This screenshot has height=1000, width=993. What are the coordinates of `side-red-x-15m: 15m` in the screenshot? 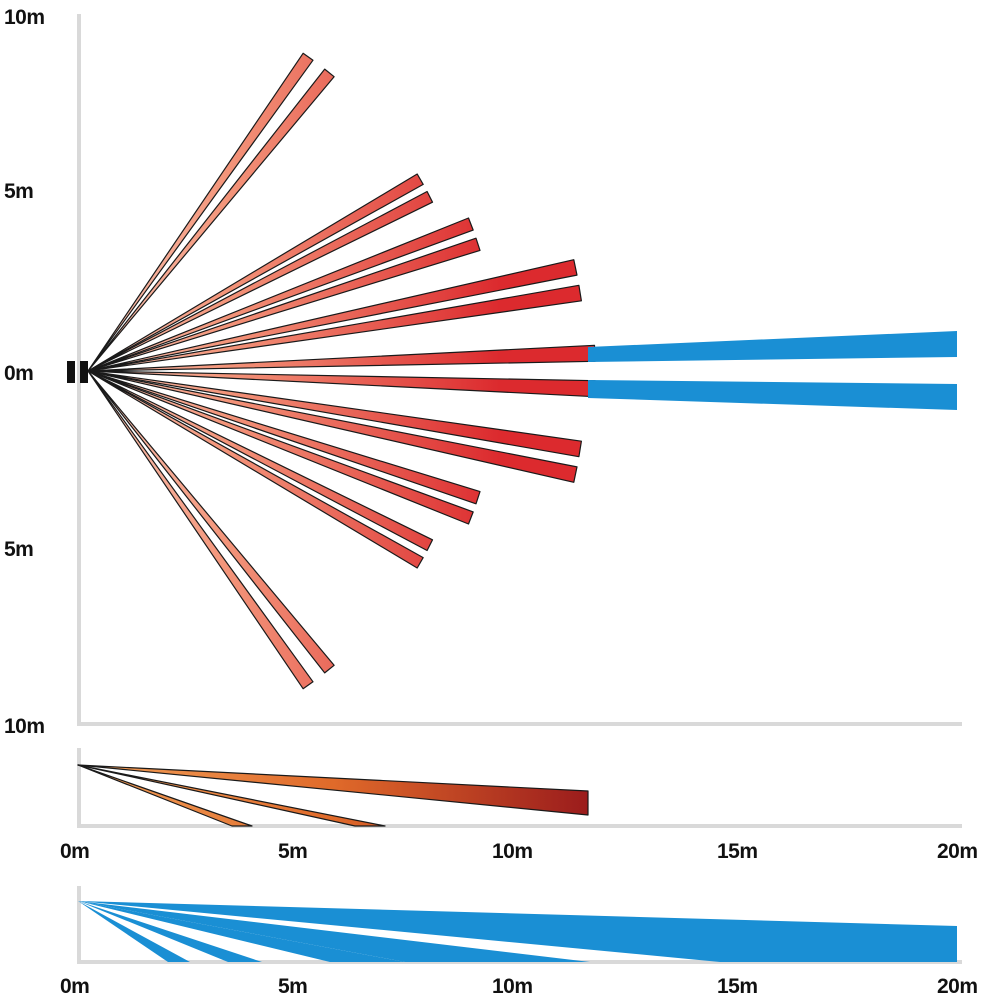 It's located at (737, 851).